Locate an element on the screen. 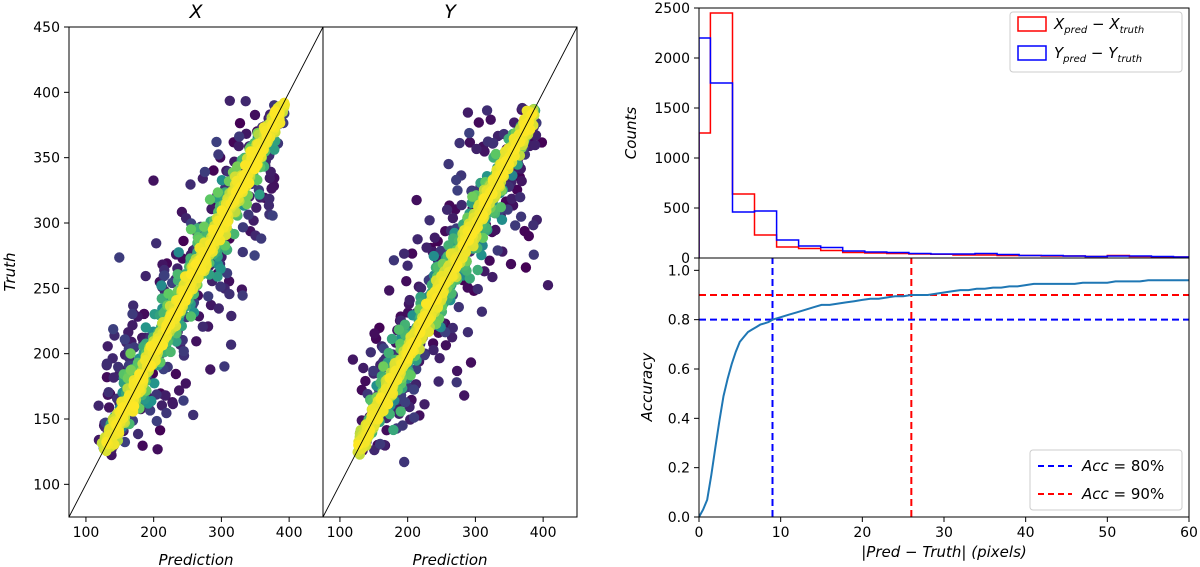  y-tick-label: 2500 is located at coordinates (672, 9).